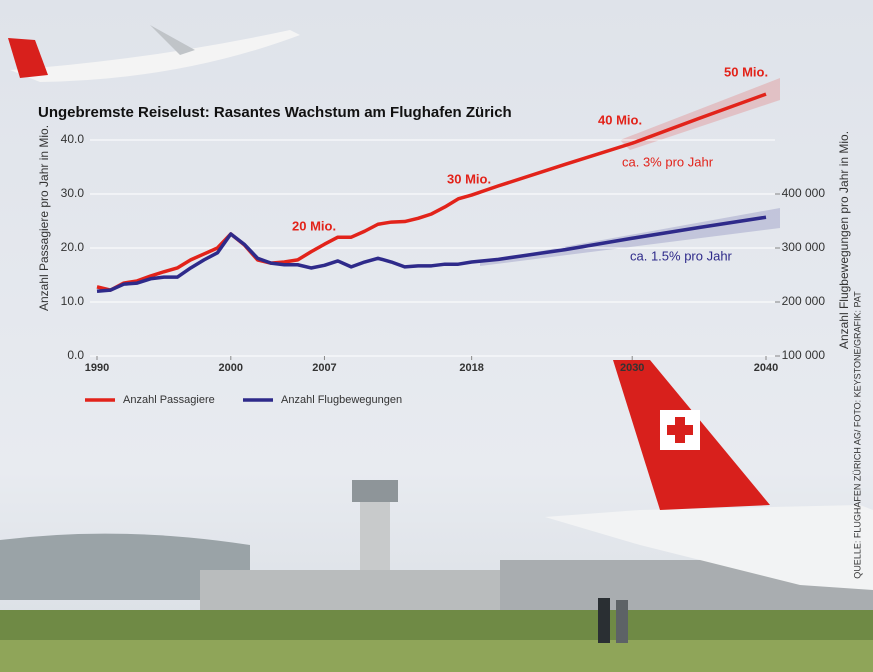 This screenshot has height=672, width=873. What do you see at coordinates (844, 240) in the screenshot?
I see `y2-axis-label: Anzahl Flugbewegungen pro Jahr in Mio.` at bounding box center [844, 240].